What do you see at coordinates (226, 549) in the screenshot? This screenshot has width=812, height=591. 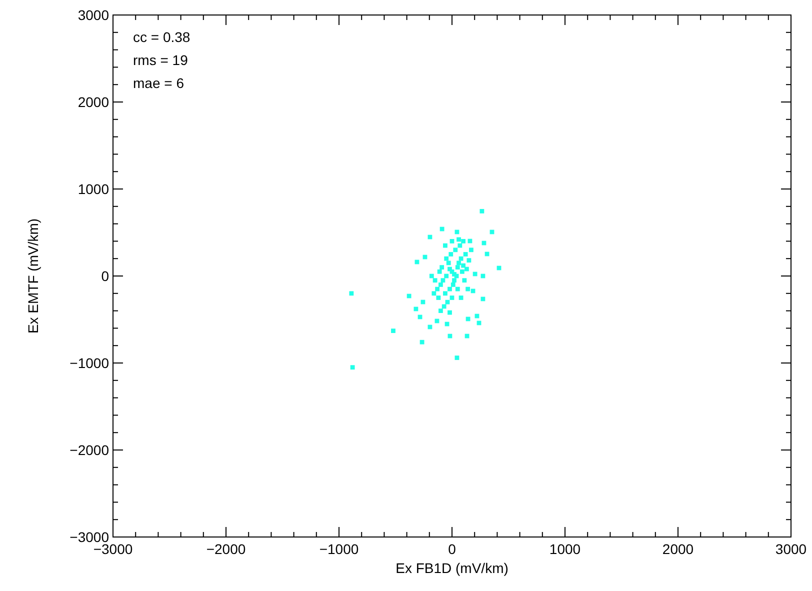 I see `x-tick-label: −2000` at bounding box center [226, 549].